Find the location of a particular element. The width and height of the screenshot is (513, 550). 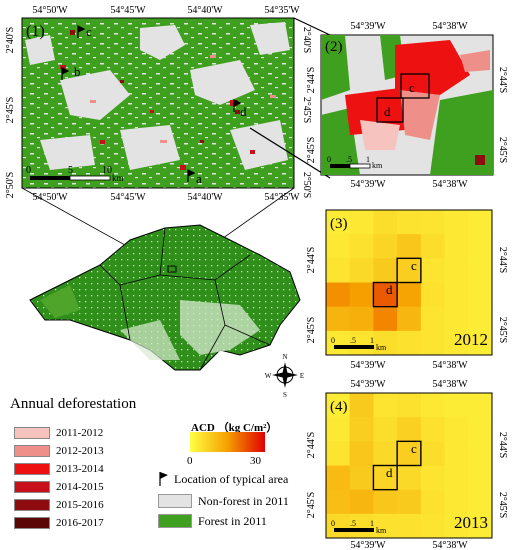

legend-label: 2013-2014 is located at coordinates (80, 469).